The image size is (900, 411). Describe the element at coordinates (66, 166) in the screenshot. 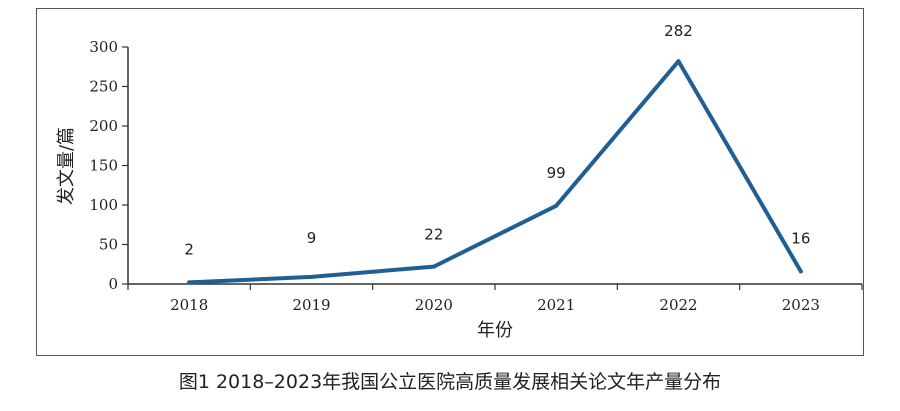

I see `y-axis-title: 发文量/篇` at that location.